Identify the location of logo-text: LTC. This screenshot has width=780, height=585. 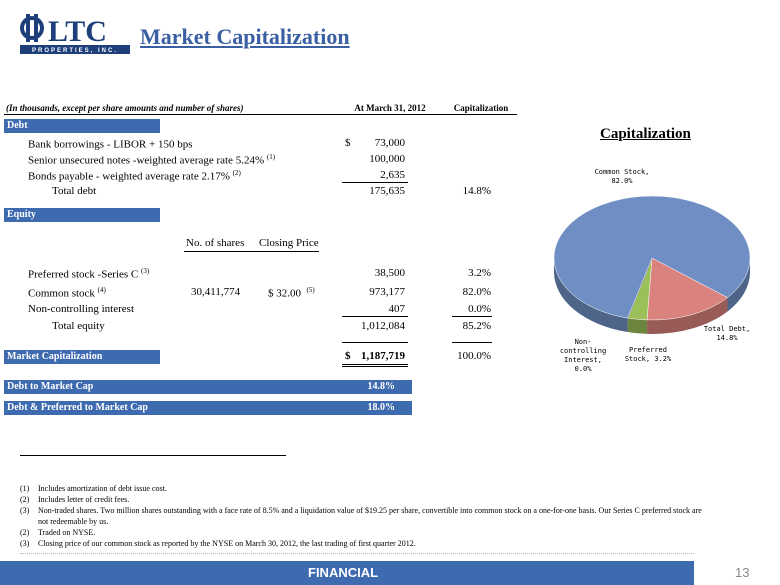
(77, 31).